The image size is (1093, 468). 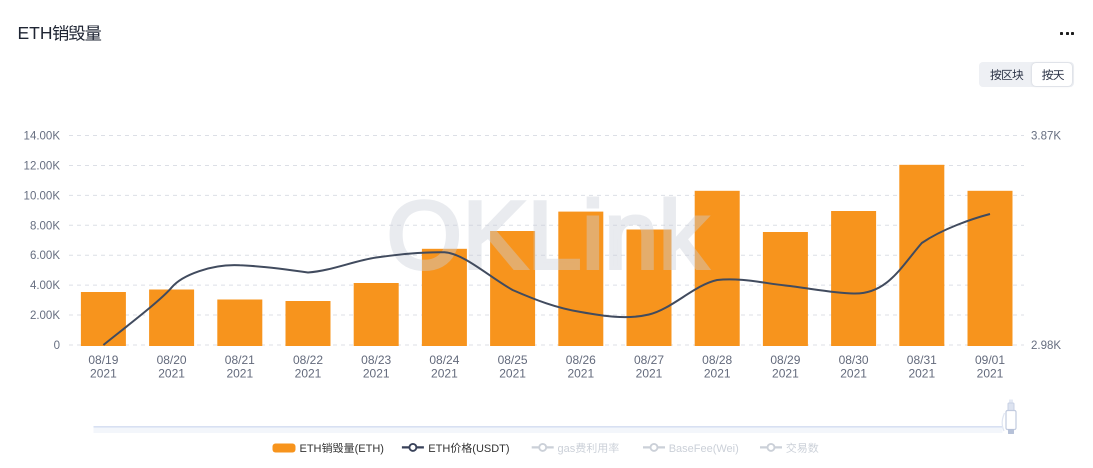 I want to click on svg-text: (USDT), so click(x=490, y=449).